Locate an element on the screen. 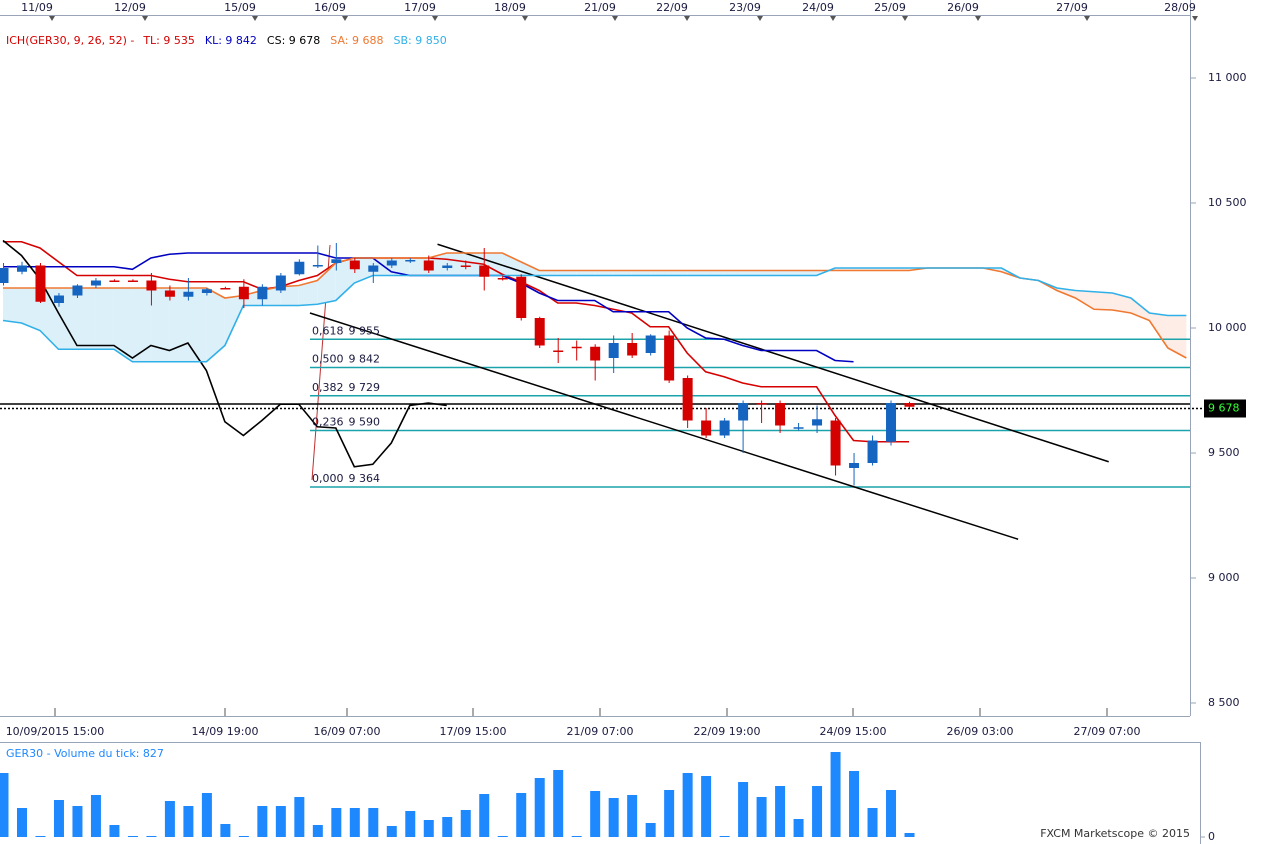 Image resolution: width=1263 pixels, height=844 pixels. bottom-date-label: 24/09 15:00 is located at coordinates (853, 731).